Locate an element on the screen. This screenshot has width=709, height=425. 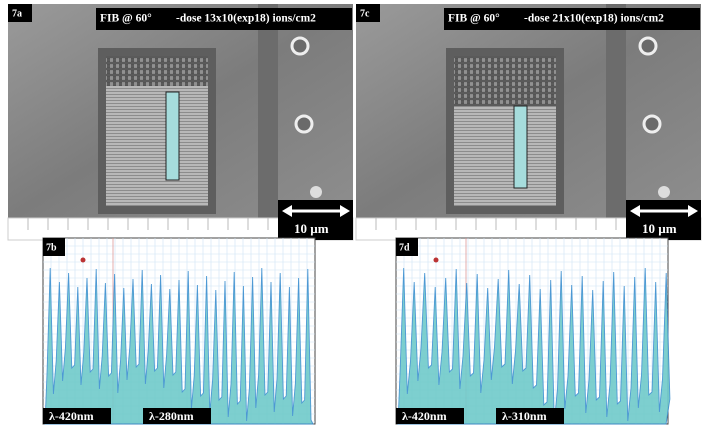
panel-label: 7a is located at coordinates (17, 13).